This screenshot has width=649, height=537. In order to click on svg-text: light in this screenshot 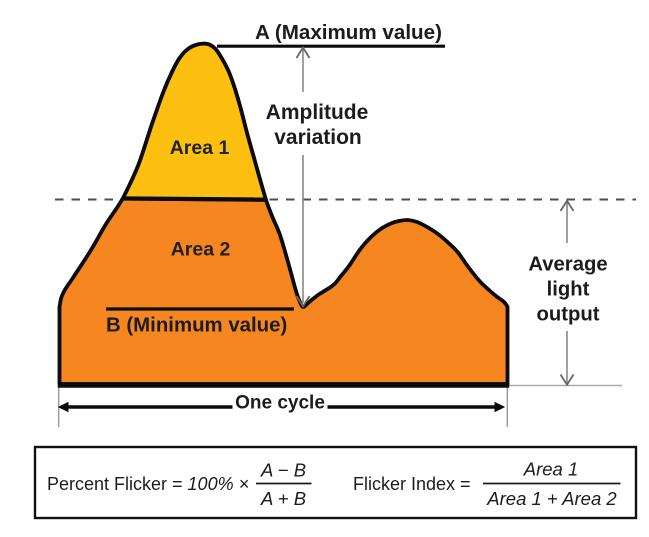, I will do `click(568, 290)`.